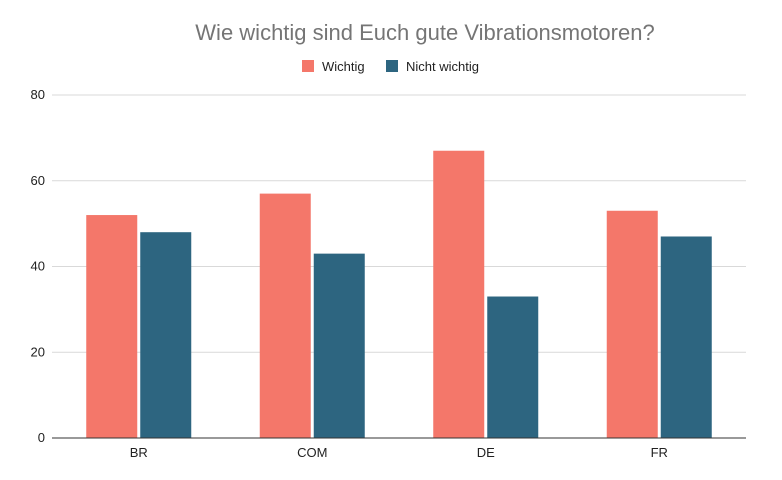 Image resolution: width=782 pixels, height=480 pixels. Describe the element at coordinates (285, 315) in the screenshot. I see `bar-wichtig-com` at that location.